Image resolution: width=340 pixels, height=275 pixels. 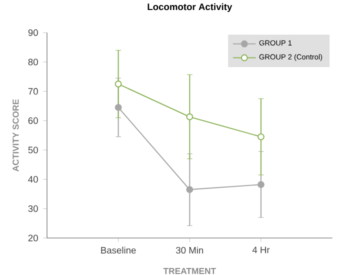 What do you see at coordinates (33, 91) in the screenshot?
I see `y-tick-label: 70` at bounding box center [33, 91].